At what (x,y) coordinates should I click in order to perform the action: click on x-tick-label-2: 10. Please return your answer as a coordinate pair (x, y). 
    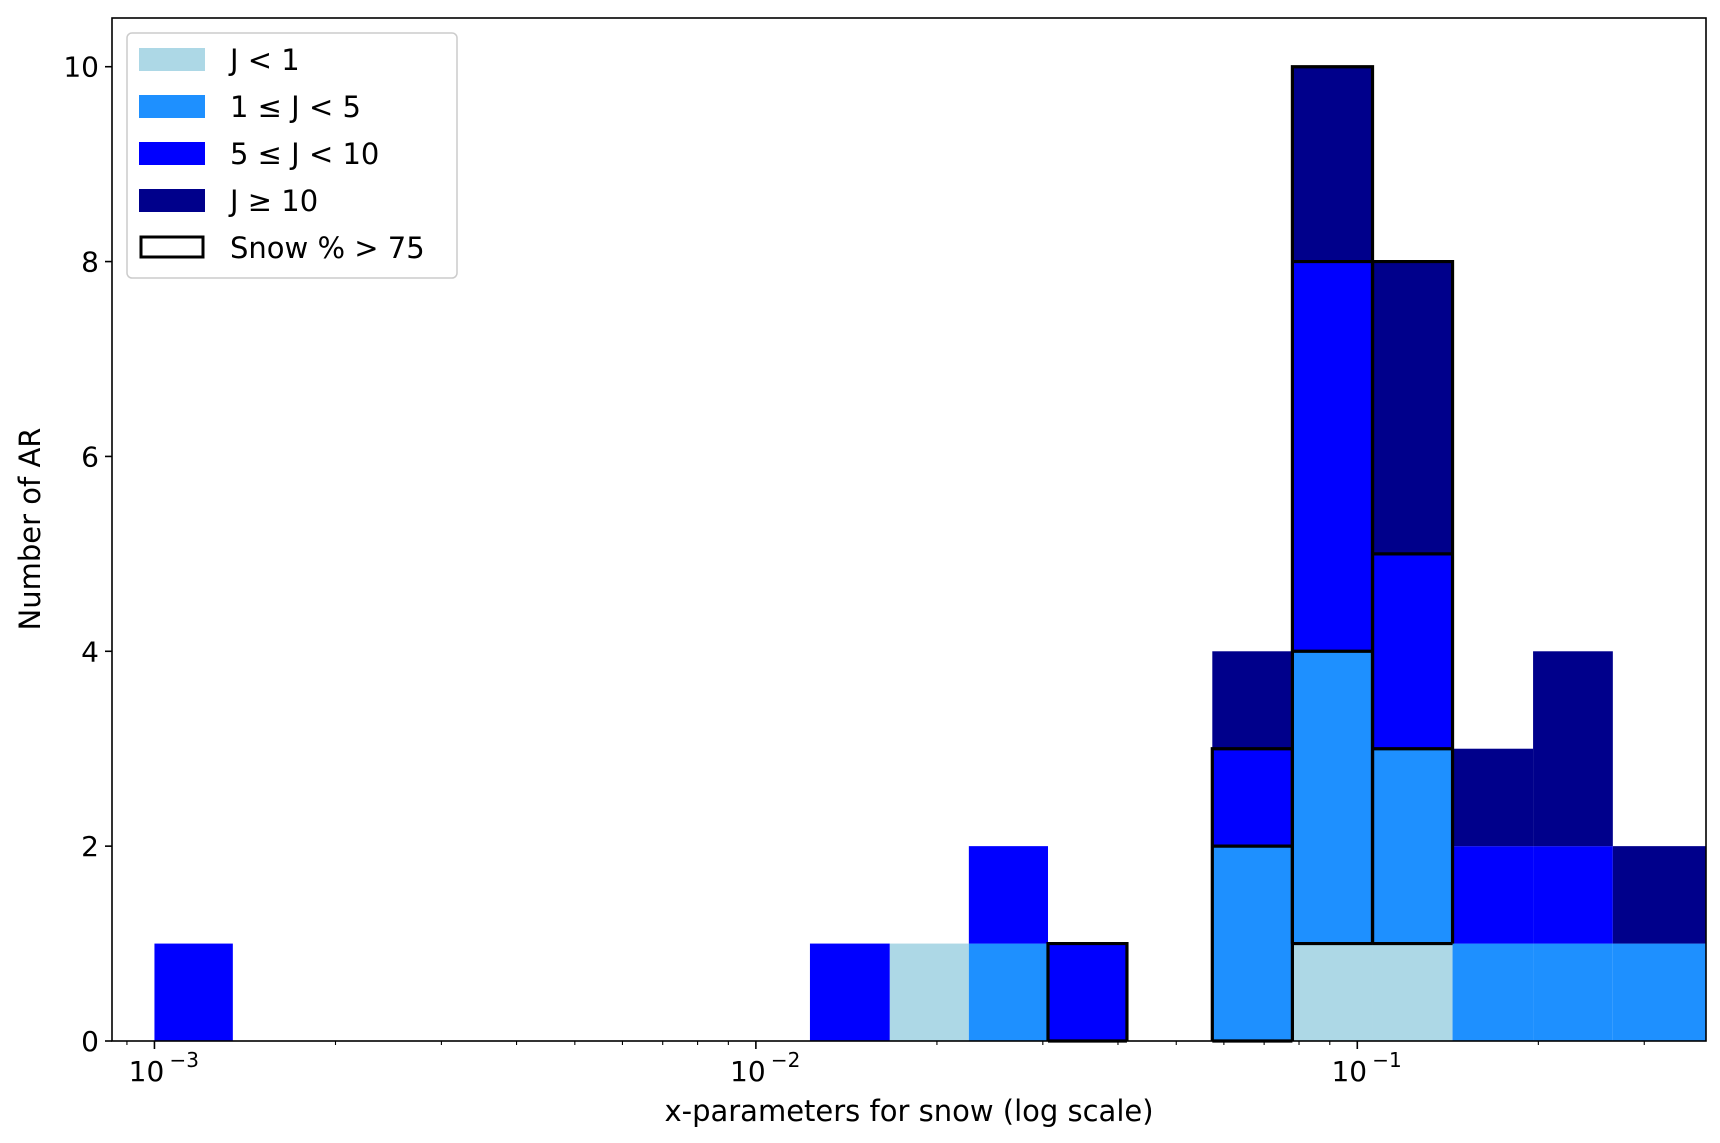
    Looking at the image, I should click on (1349, 1071).